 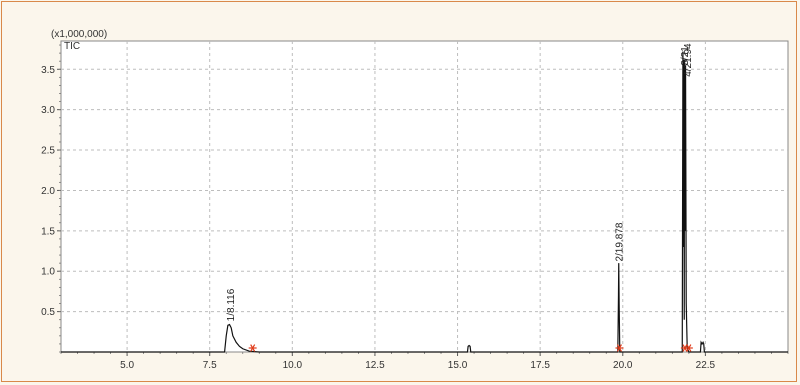 I want to click on integration-markers, so click(x=470, y=348).